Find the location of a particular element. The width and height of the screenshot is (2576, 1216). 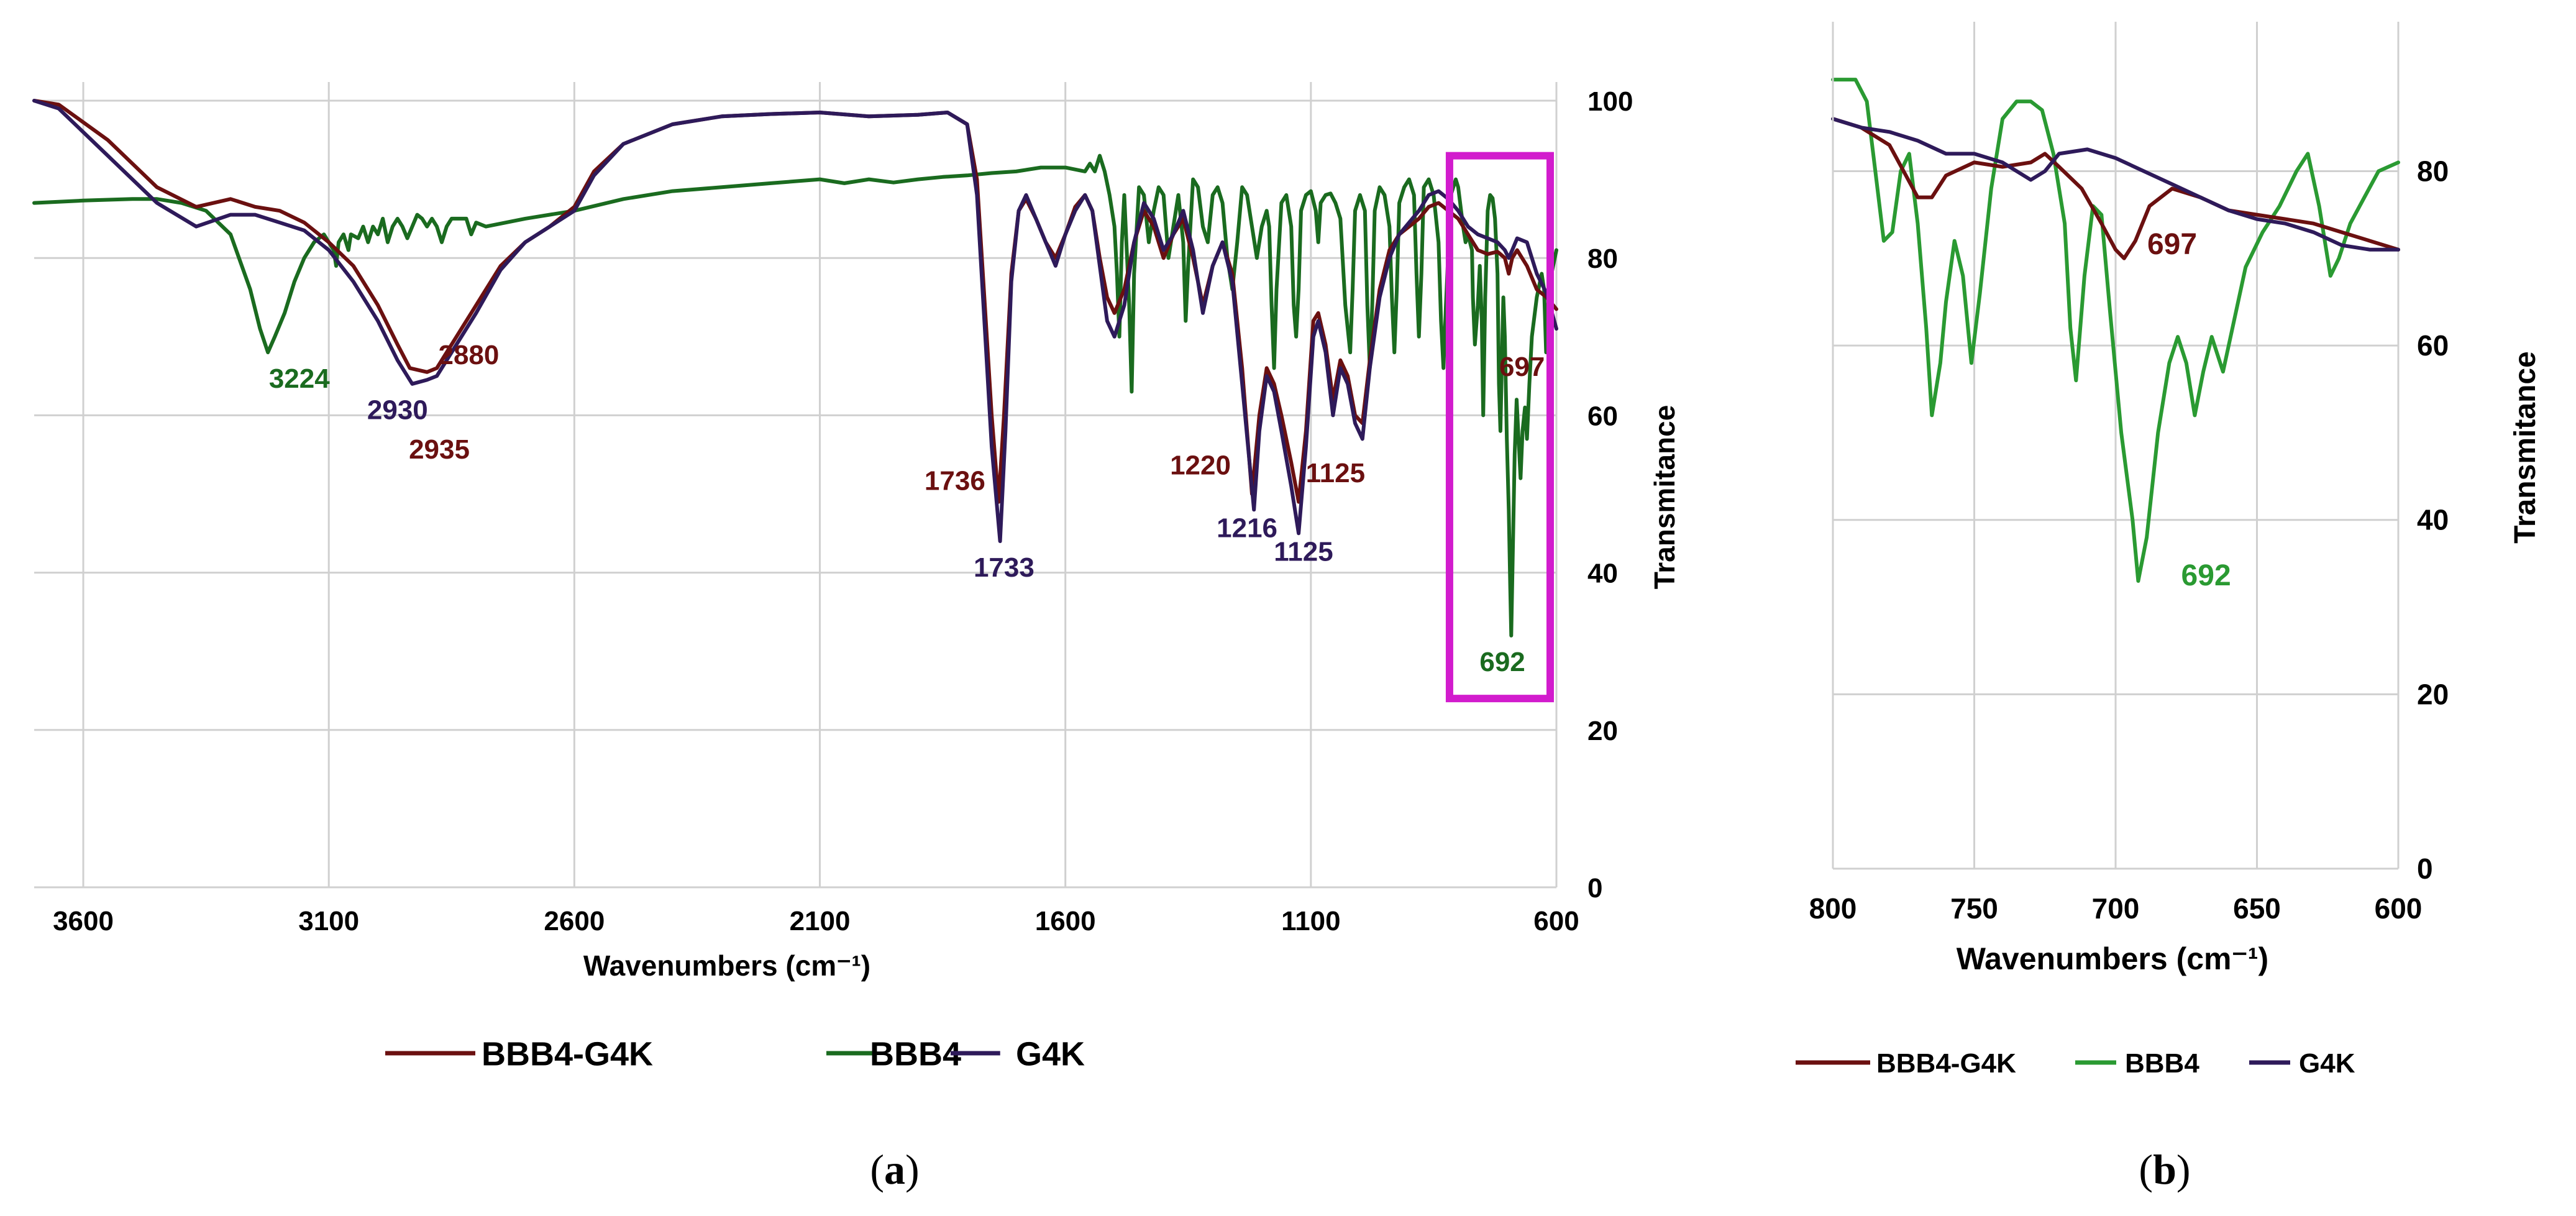

chart-a-highlight-box is located at coordinates (1500, 427).